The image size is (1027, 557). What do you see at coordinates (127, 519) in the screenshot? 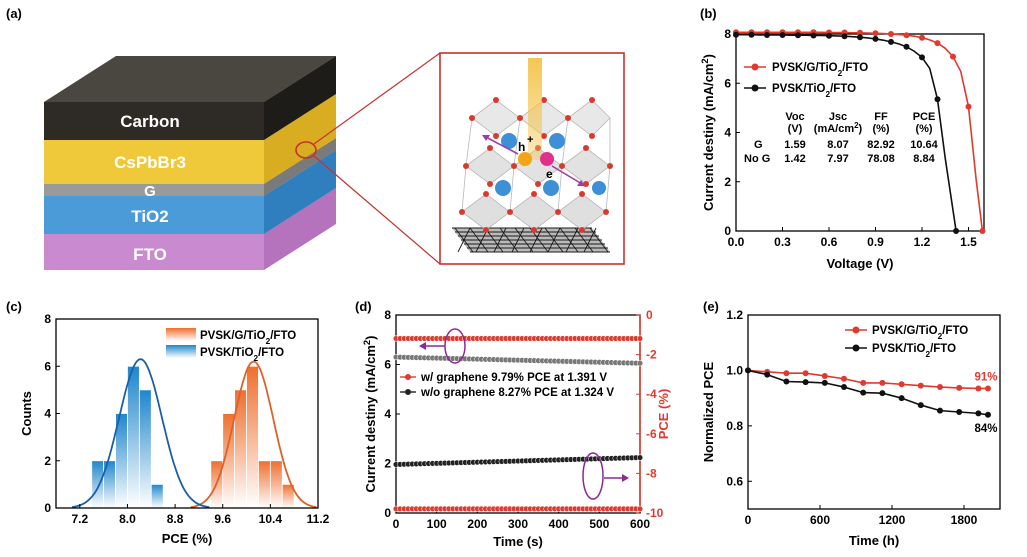
I see `x-axis-tick-label: 8.0` at bounding box center [127, 519].